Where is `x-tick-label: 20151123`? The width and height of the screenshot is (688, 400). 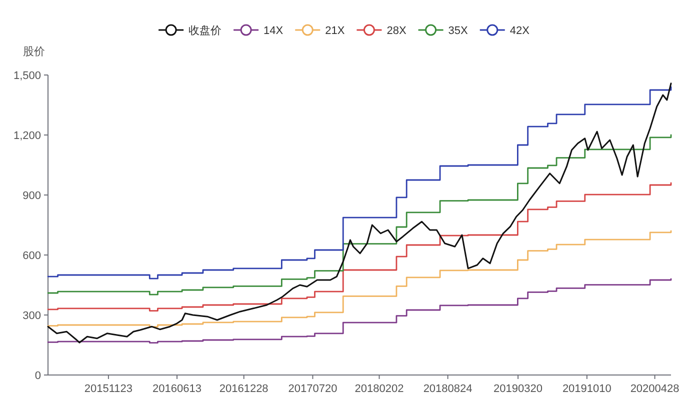
x-tick-label: 20151123 is located at coordinates (108, 389).